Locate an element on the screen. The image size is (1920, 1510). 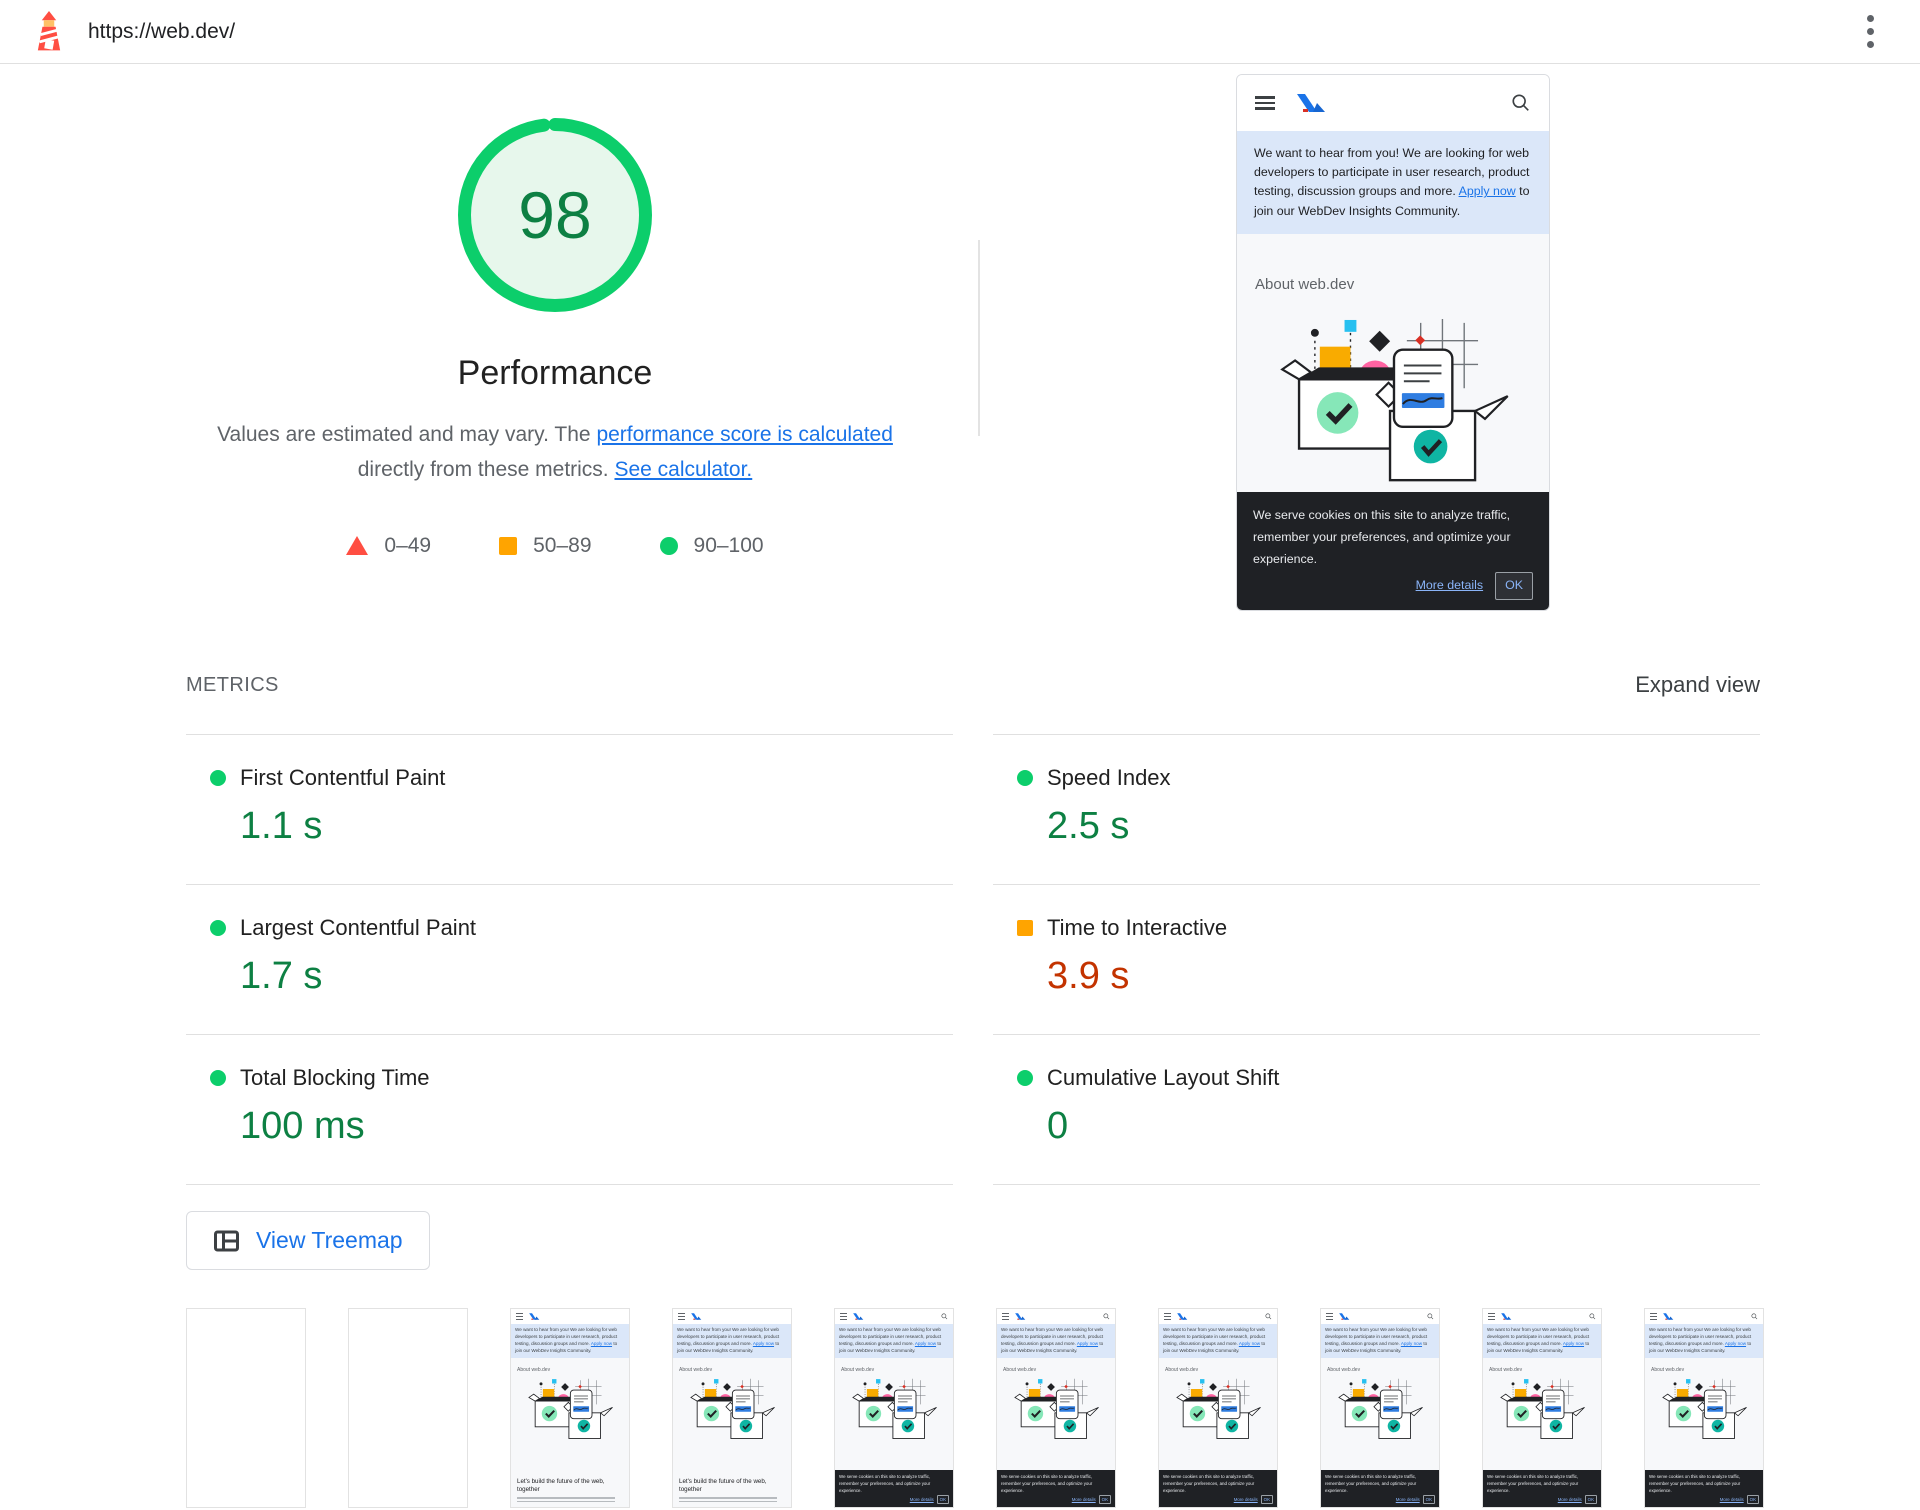
view-treemap-label: View Treemap is located at coordinates (329, 1240).